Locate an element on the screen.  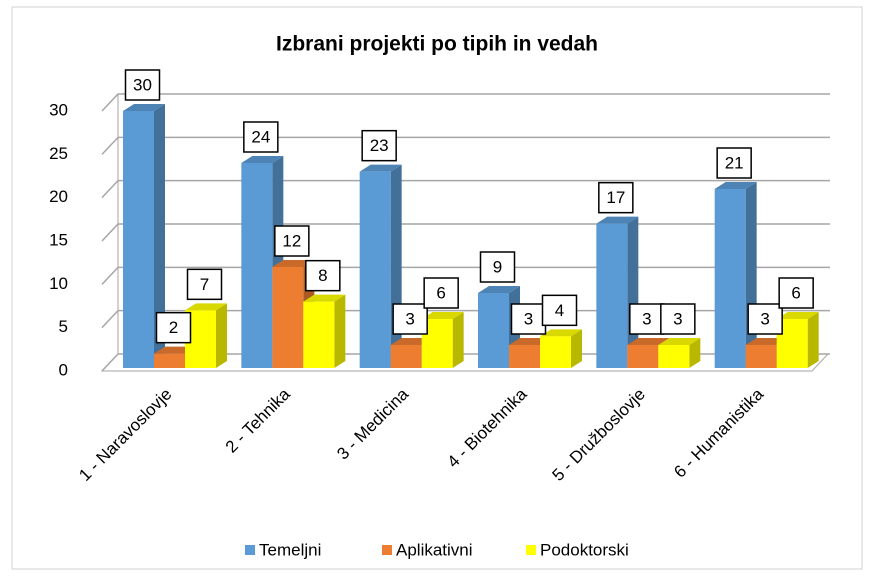
y-tick-label: 0 is located at coordinates (63, 369).